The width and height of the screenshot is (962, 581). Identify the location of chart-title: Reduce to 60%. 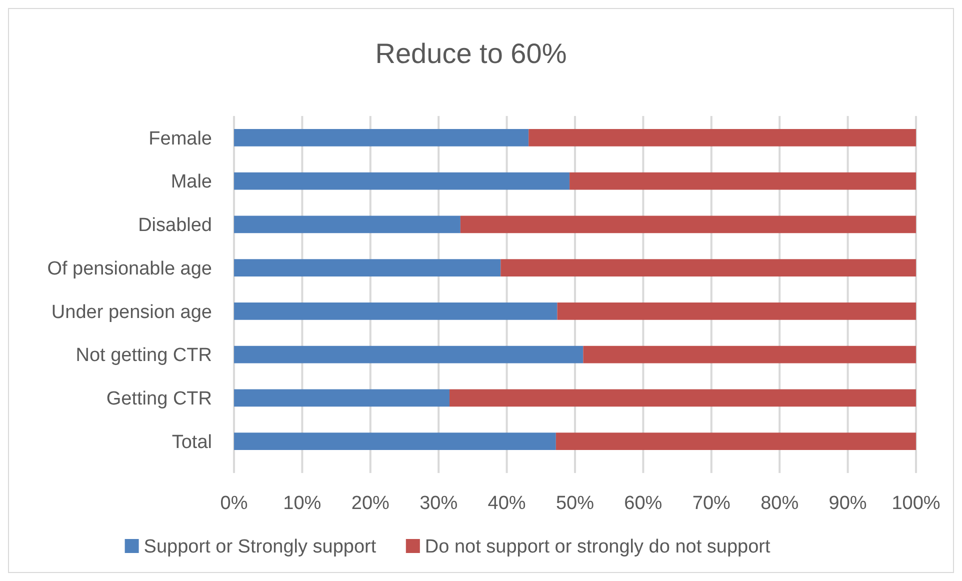
(471, 53).